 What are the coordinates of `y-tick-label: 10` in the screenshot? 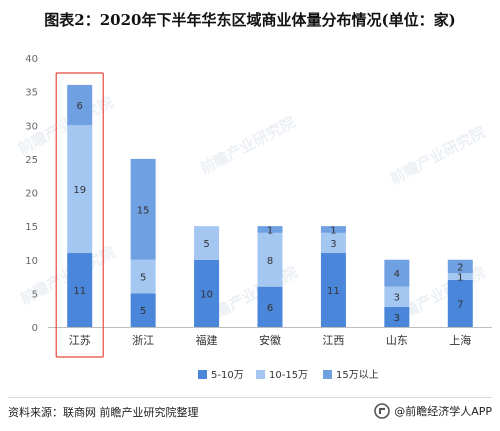 It's located at (31, 261).